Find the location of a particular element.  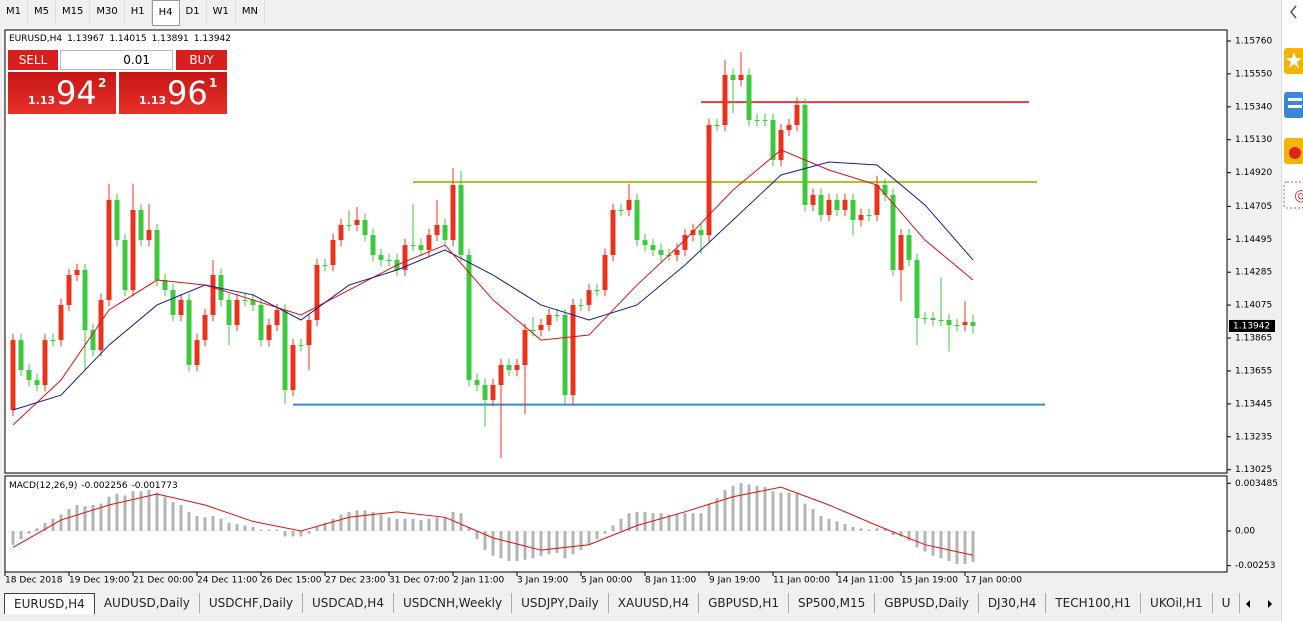

chart-tab: USDCAD,H4 is located at coordinates (348, 603).